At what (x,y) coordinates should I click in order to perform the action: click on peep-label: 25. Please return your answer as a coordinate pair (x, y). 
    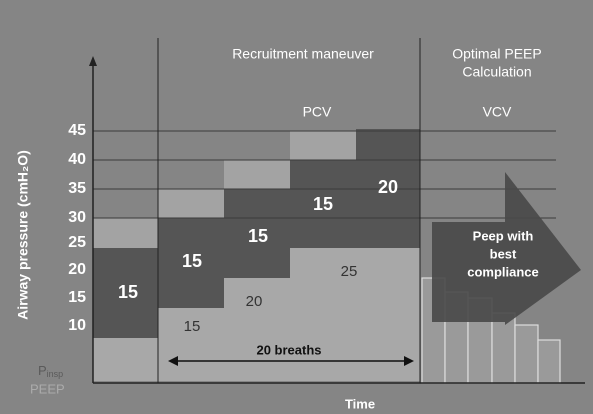
    Looking at the image, I should click on (349, 271).